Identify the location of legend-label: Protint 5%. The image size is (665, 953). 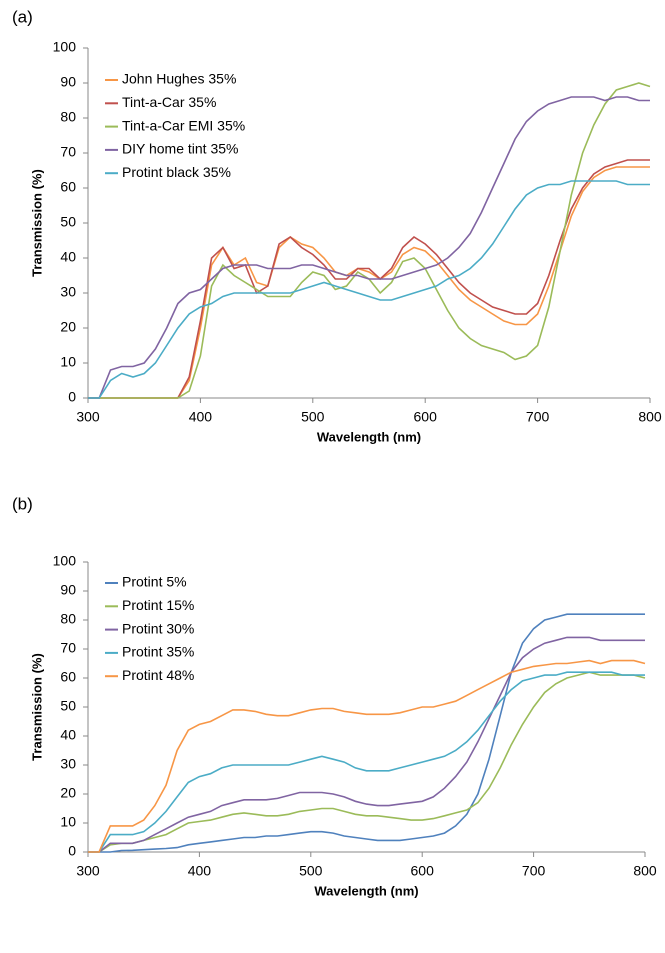
(154, 582).